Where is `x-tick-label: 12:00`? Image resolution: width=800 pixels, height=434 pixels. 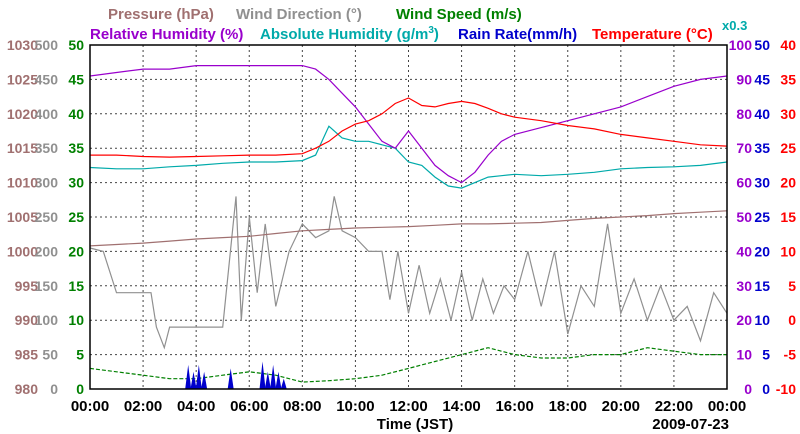
x-tick-label: 12:00 is located at coordinates (408, 406).